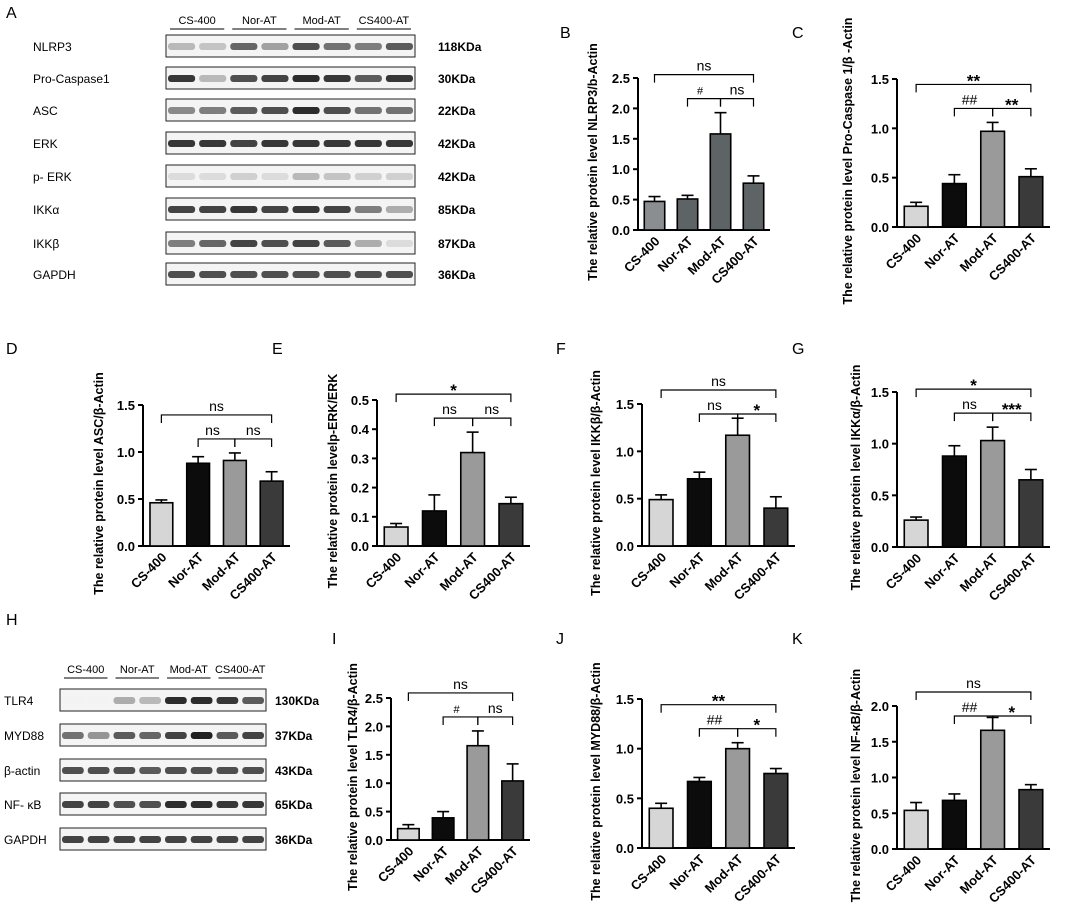 The height and width of the screenshot is (913, 1065). What do you see at coordinates (22, 771) in the screenshot?
I see `protein-name: β-actin` at bounding box center [22, 771].